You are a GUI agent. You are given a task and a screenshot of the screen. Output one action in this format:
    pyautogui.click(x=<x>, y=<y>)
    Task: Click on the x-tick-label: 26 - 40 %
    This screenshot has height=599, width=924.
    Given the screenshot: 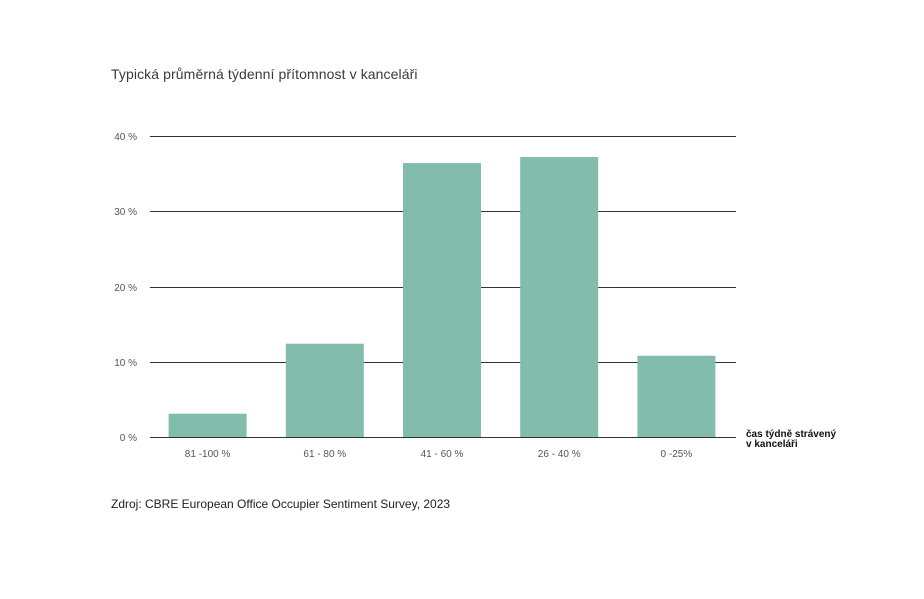 What is the action you would take?
    pyautogui.click(x=559, y=454)
    